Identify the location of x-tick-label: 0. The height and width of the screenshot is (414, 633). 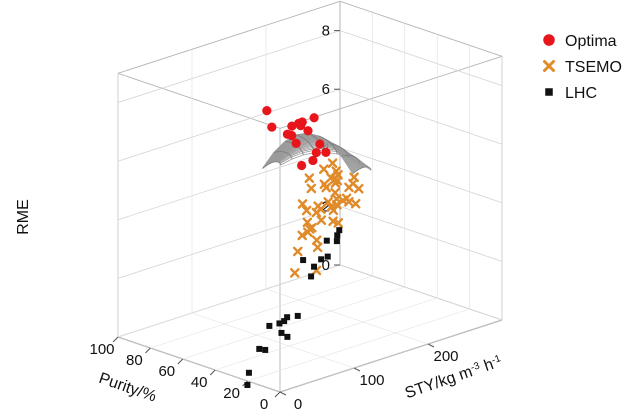
(298, 402).